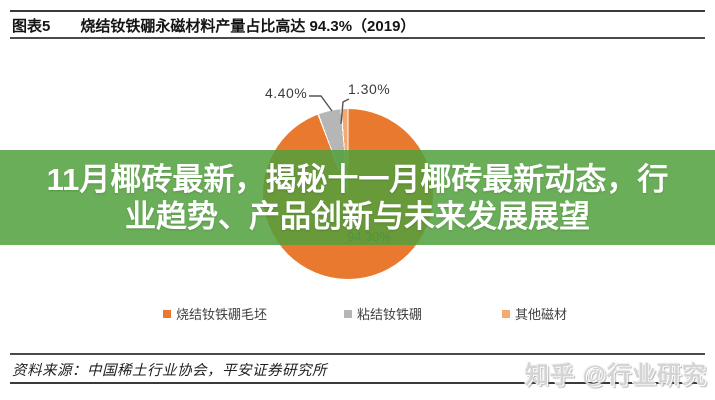  I want to click on legend-swatch-gray, so click(348, 313).